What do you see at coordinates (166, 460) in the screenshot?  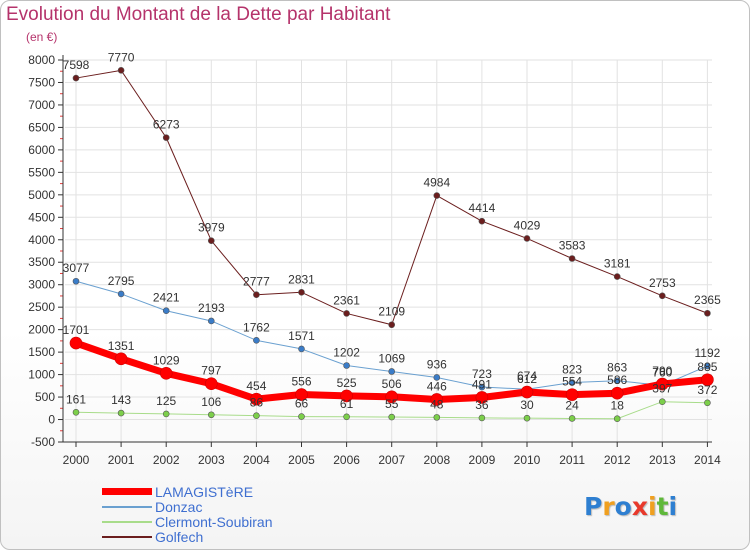 I see `x-tick-label: 2002` at bounding box center [166, 460].